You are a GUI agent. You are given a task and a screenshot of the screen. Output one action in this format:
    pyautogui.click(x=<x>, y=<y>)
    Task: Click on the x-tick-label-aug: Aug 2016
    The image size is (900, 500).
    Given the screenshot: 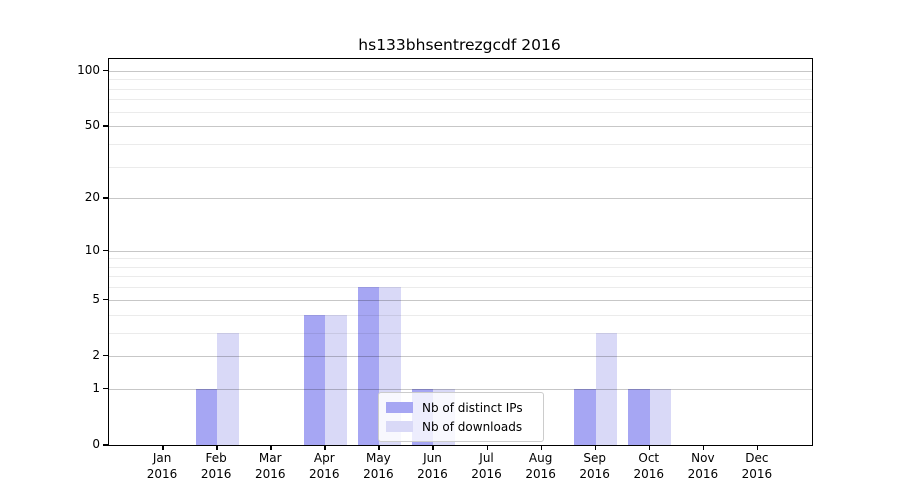 What is the action you would take?
    pyautogui.click(x=541, y=466)
    